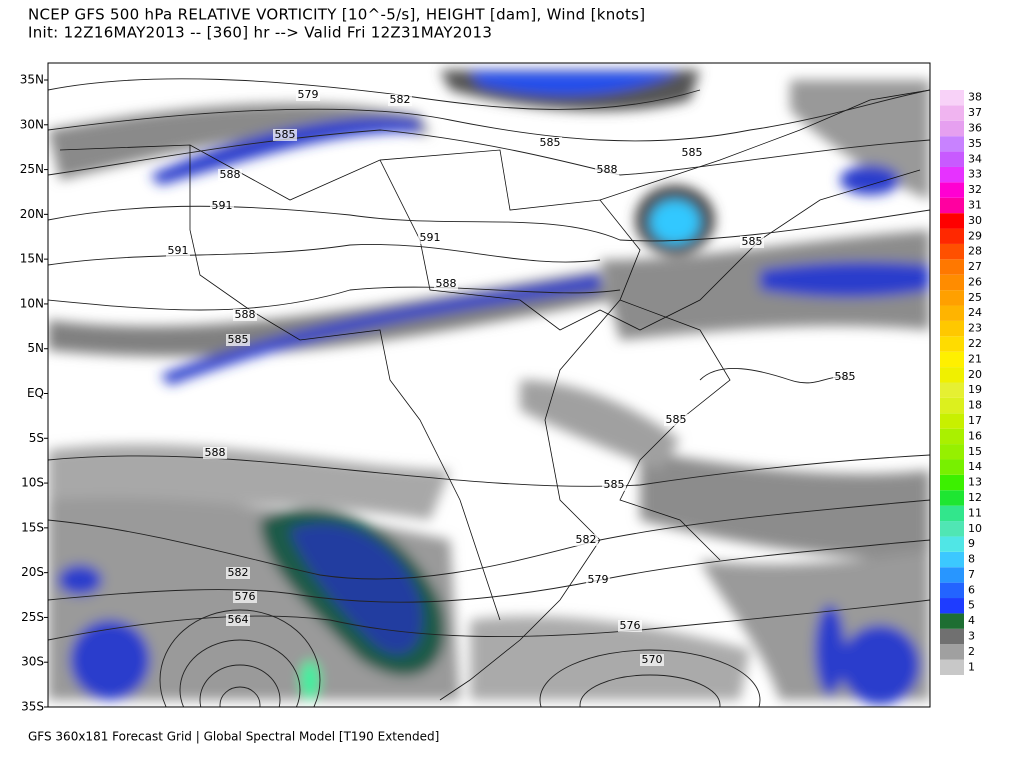 The height and width of the screenshot is (772, 1024). I want to click on latitude-label: 10S, so click(32, 483).